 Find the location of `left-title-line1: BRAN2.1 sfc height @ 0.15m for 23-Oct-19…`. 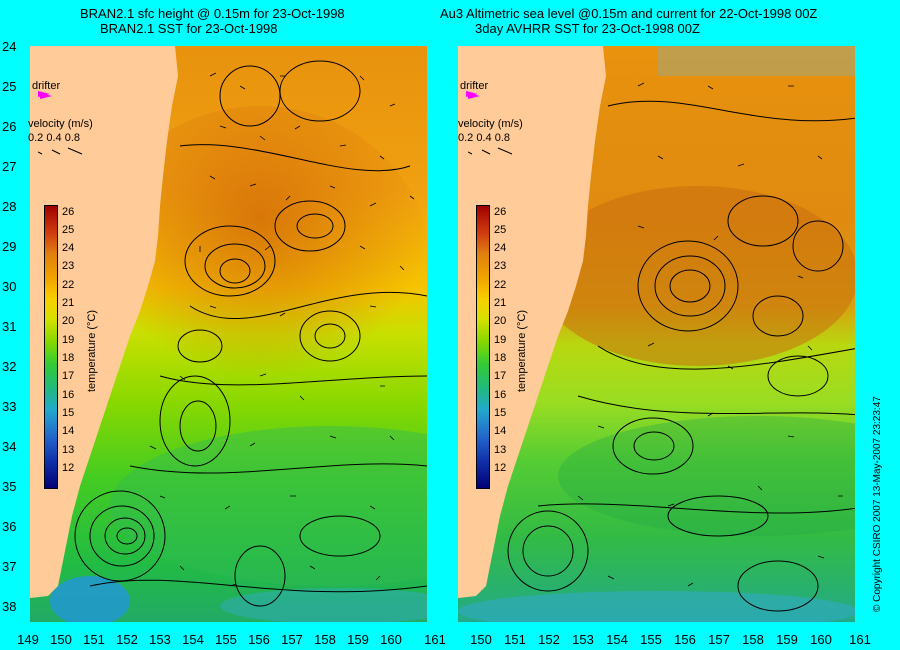

left-title-line1: BRAN2.1 sfc height @ 0.15m for 23-Oct-19… is located at coordinates (212, 13).